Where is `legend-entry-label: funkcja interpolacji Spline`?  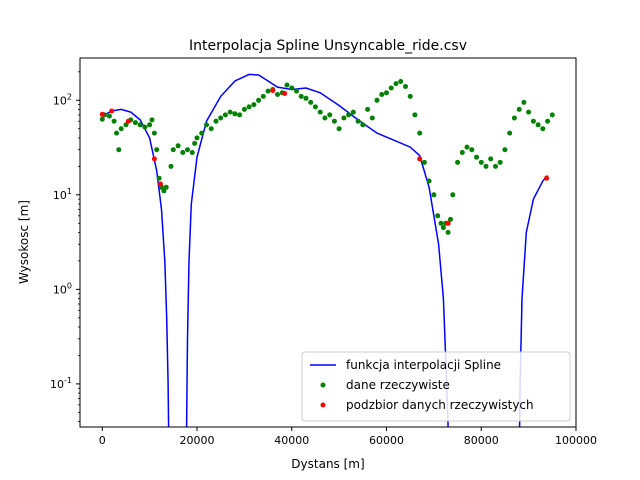 legend-entry-label: funkcja interpolacji Spline is located at coordinates (423, 365).